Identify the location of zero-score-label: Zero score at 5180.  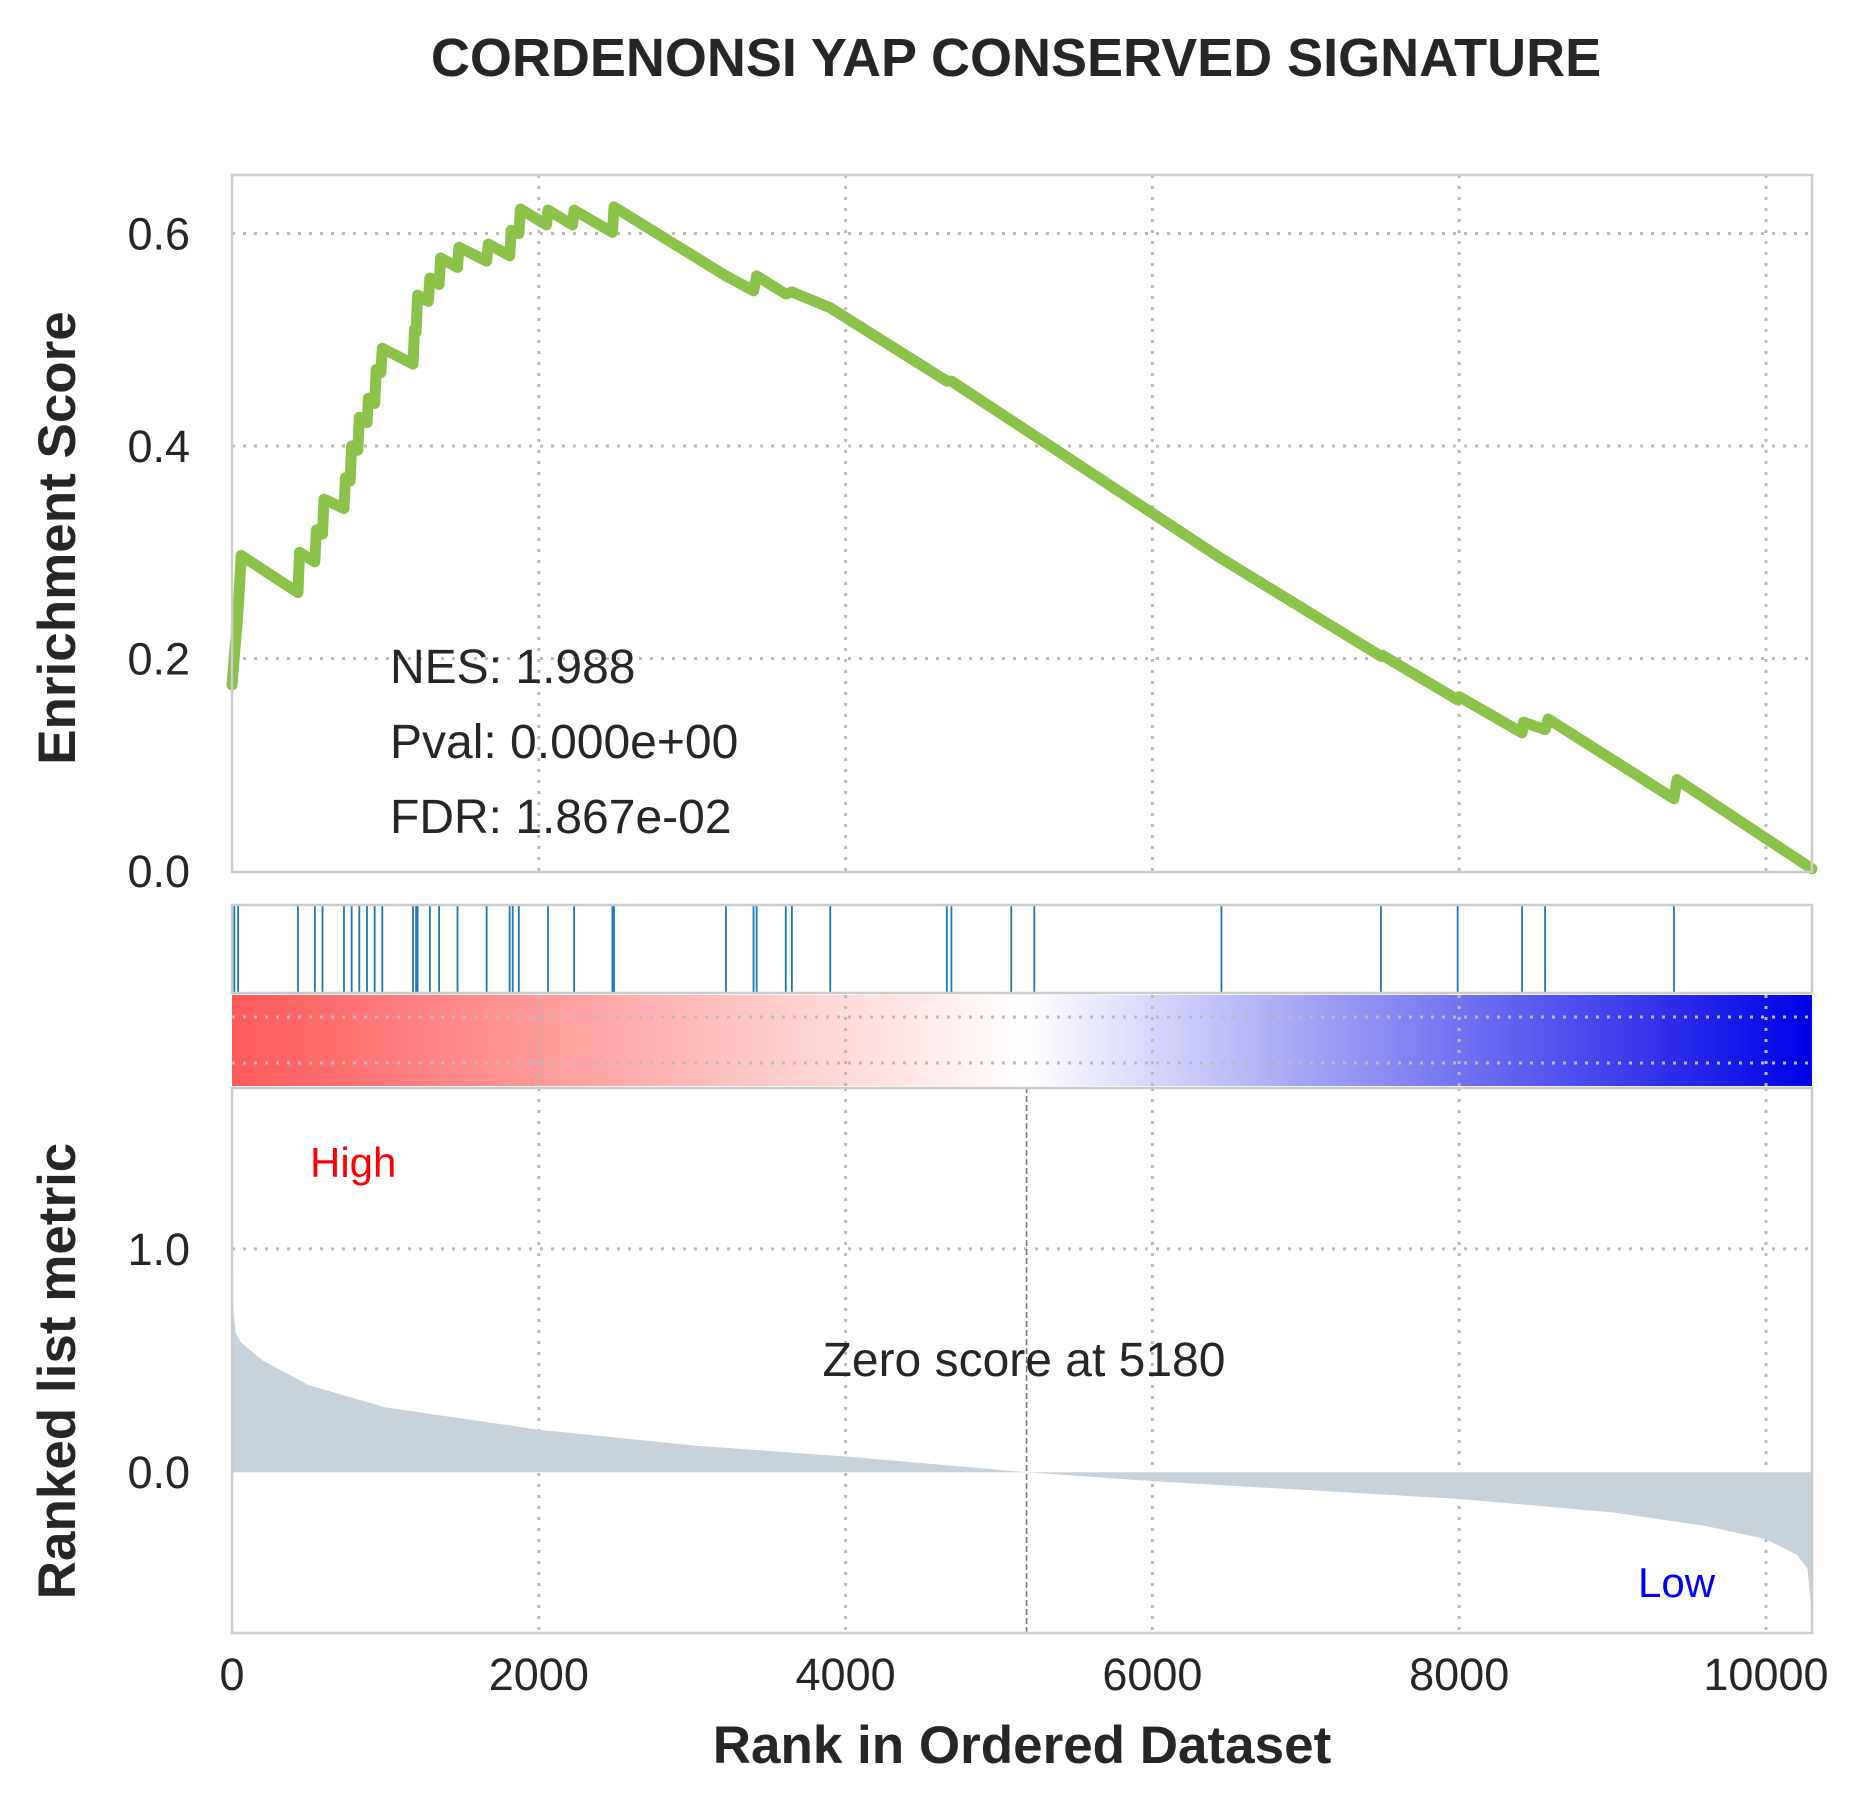
(1024, 1360).